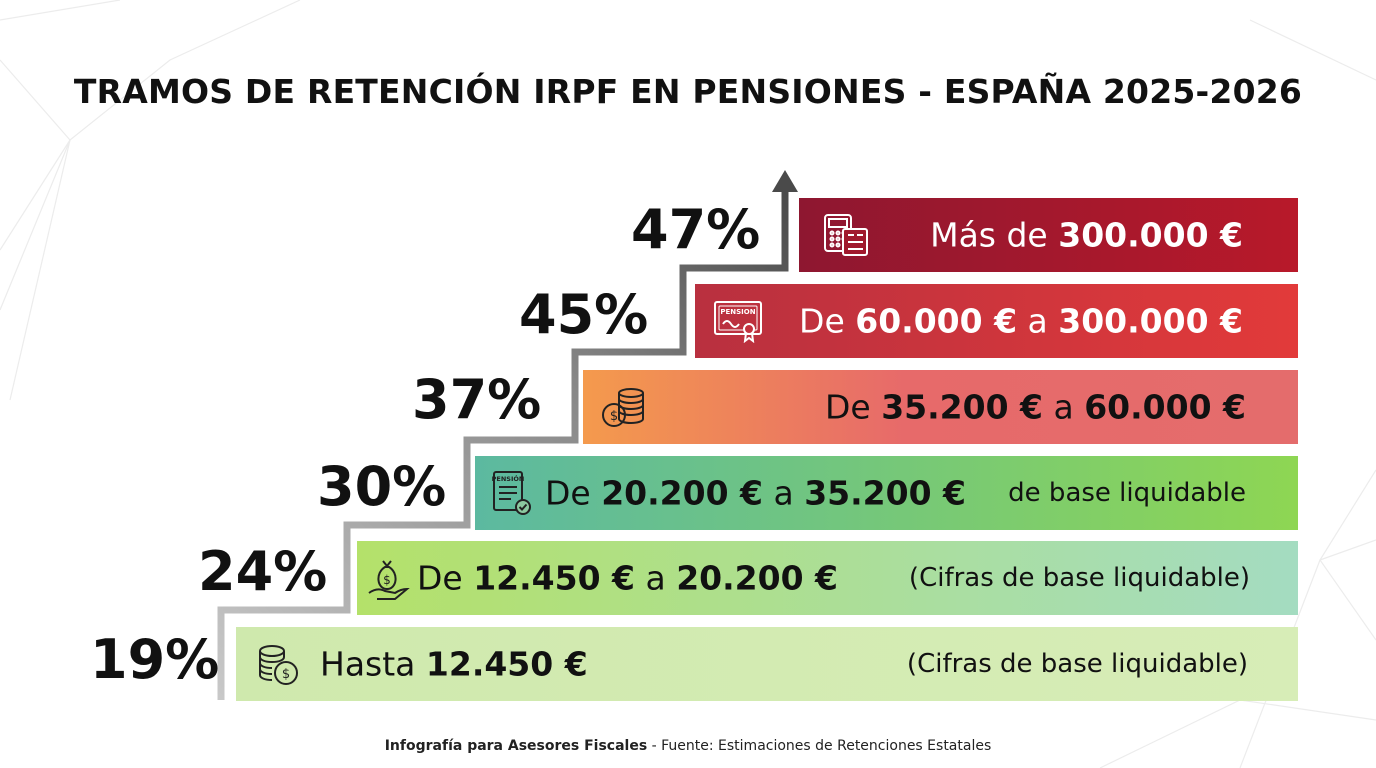  I want to click on rate-30: 30%, so click(382, 486).